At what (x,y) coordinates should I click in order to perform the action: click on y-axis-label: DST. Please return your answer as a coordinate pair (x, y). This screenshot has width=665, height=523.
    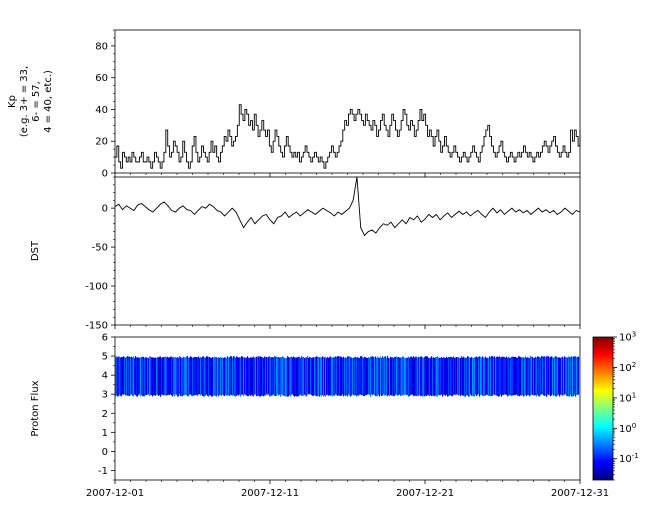
    Looking at the image, I should click on (35, 250).